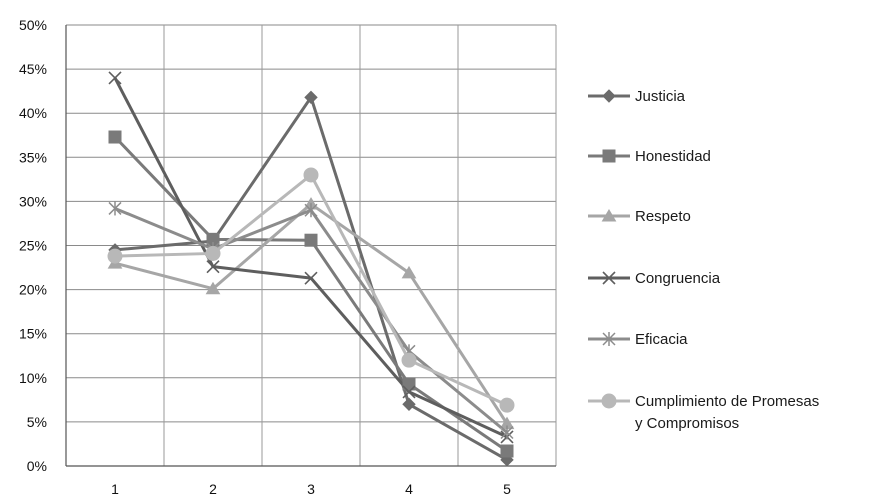 This screenshot has height=501, width=869. What do you see at coordinates (33, 25) in the screenshot?
I see `y-tick-label: 50%` at bounding box center [33, 25].